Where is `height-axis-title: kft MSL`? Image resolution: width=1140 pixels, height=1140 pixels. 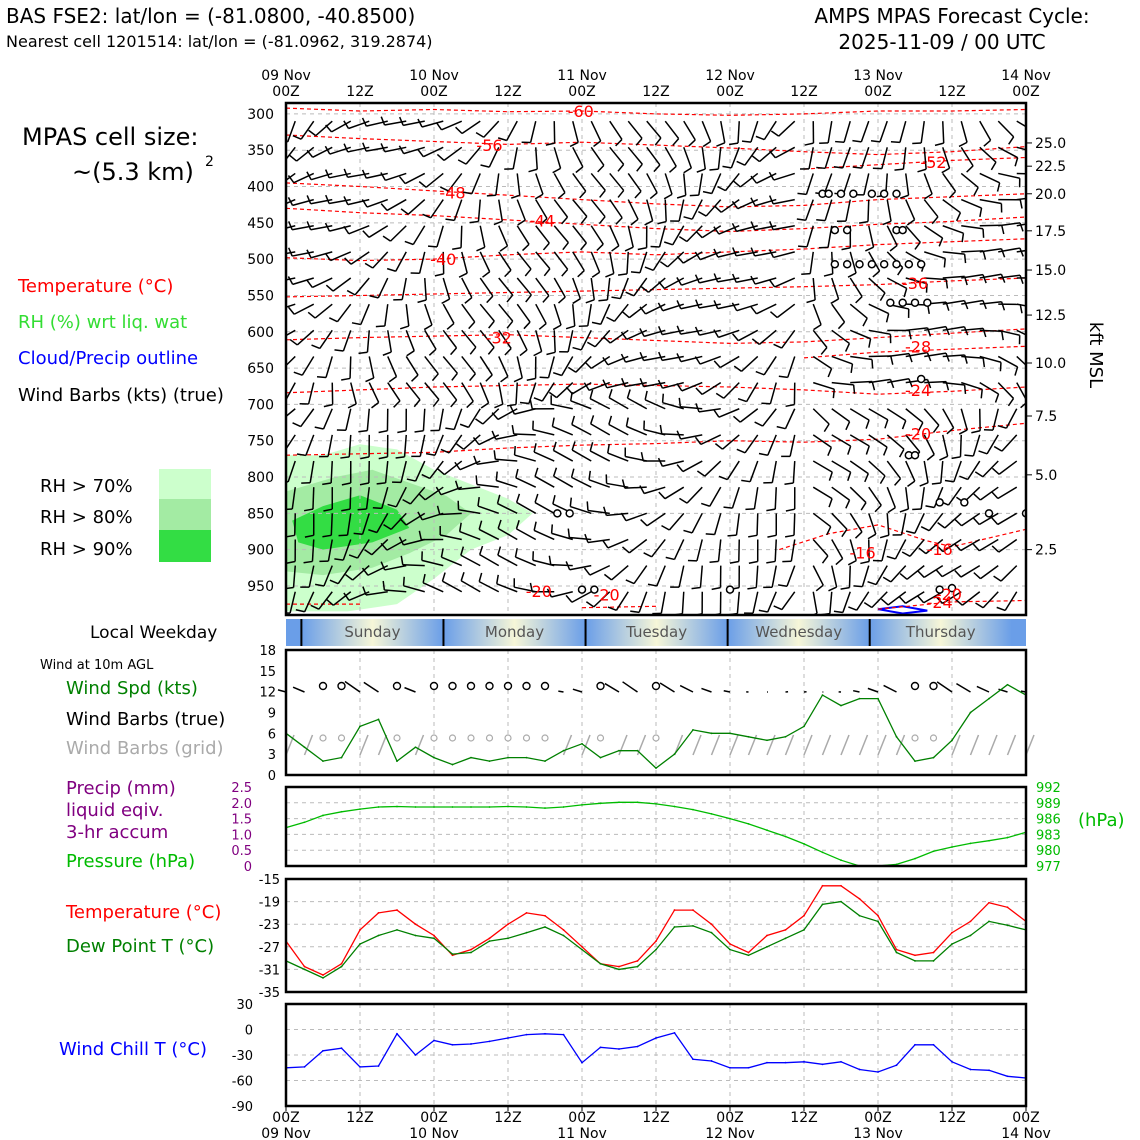
height-axis-title: kft MSL is located at coordinates (1095, 355).